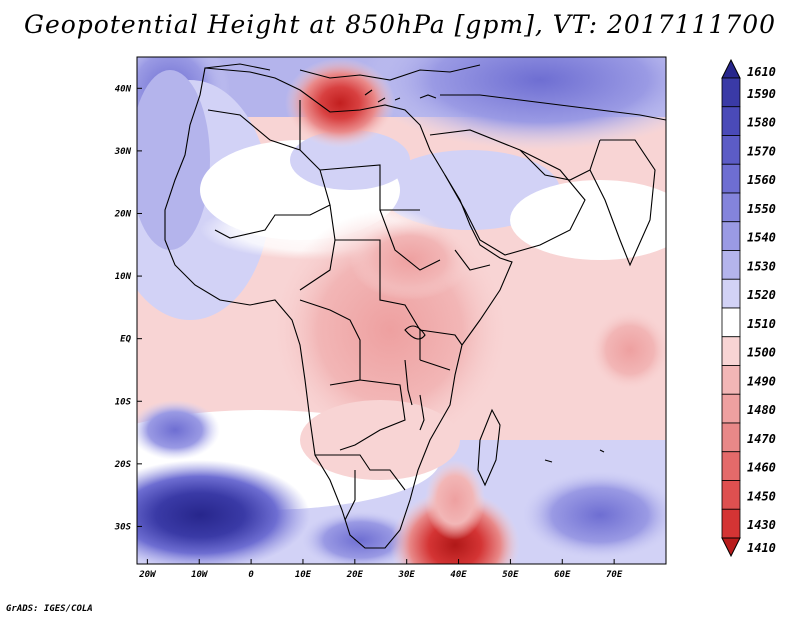  I want to click on lon-tick-label: 60E, so click(562, 575).